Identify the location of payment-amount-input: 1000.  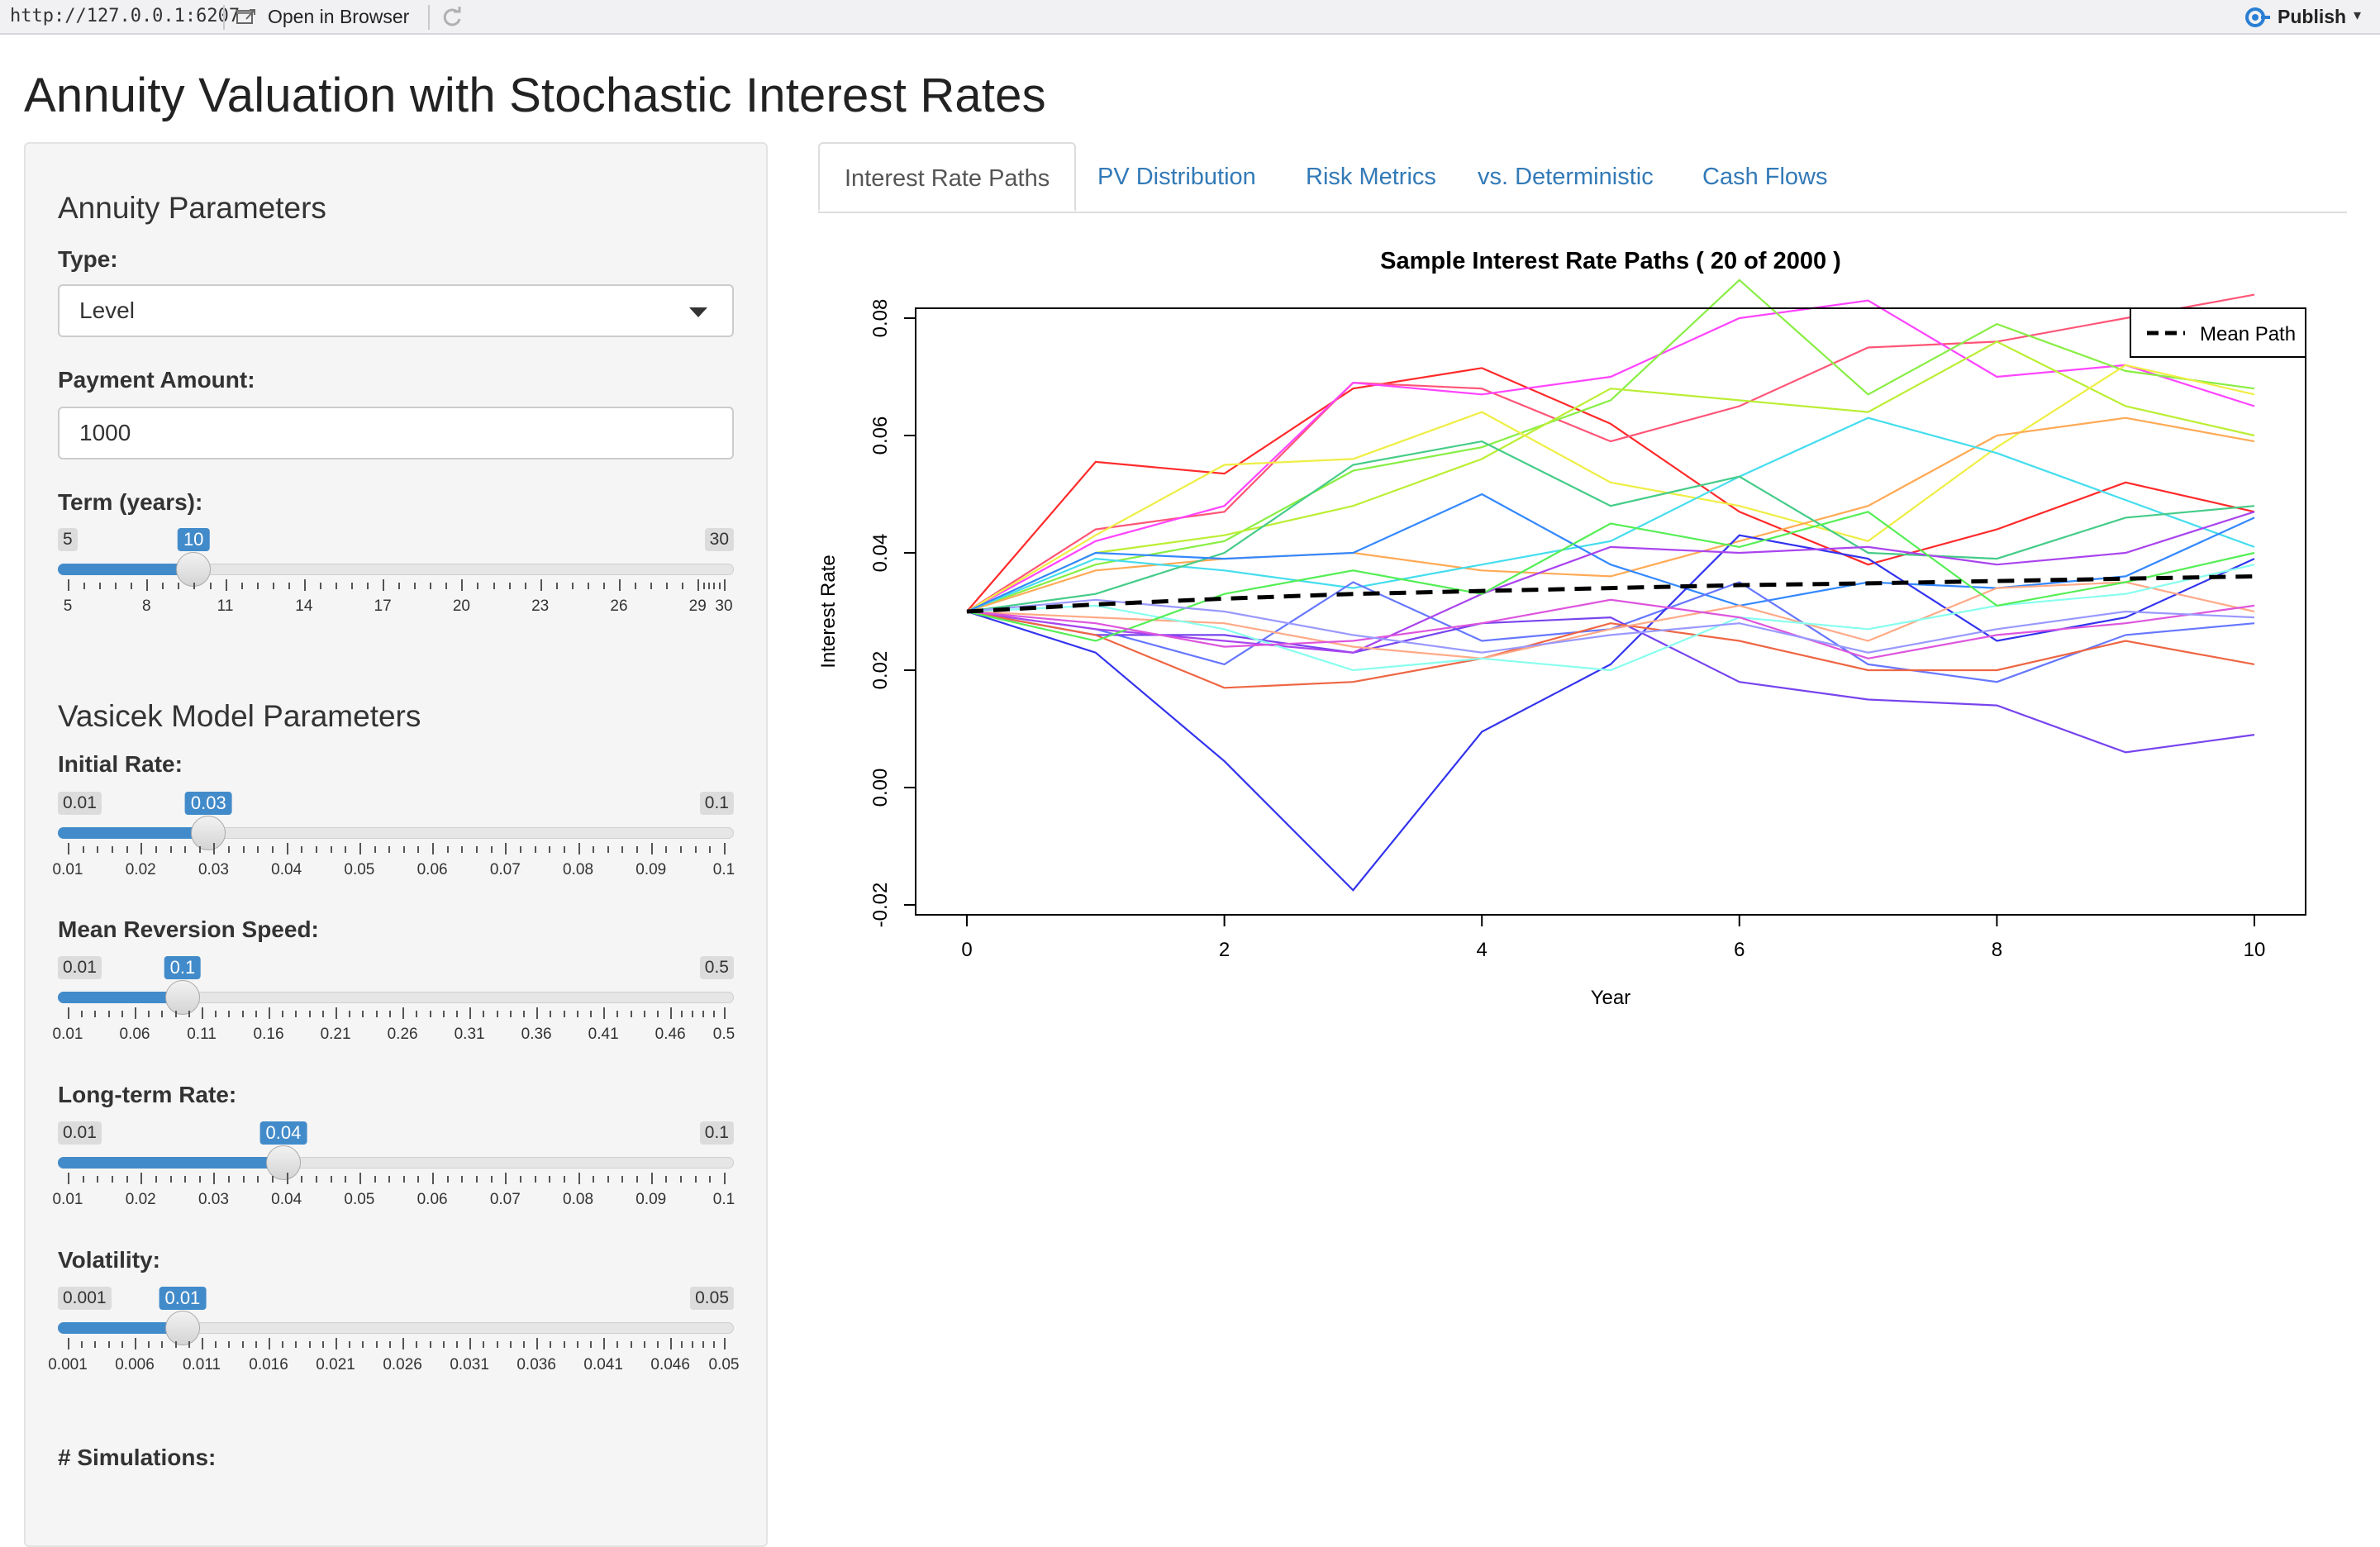
(396, 433).